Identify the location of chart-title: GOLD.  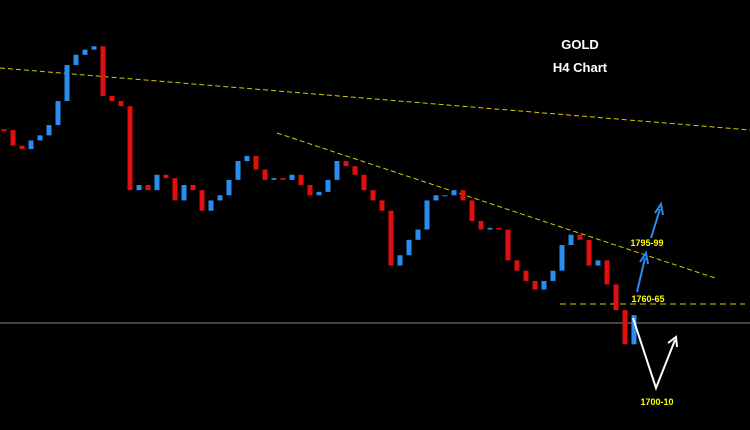
(580, 44).